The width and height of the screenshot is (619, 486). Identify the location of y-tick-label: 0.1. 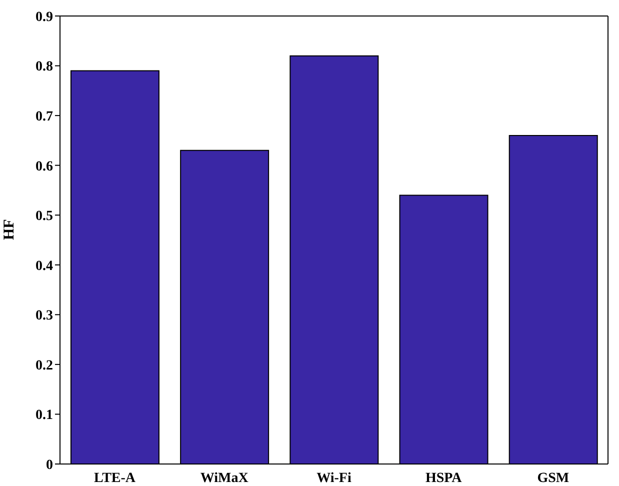
(44, 416).